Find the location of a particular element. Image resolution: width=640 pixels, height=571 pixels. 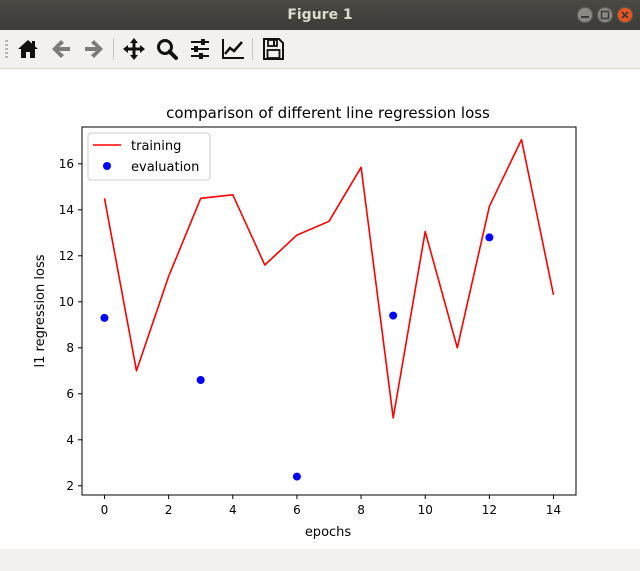

legend: training evaluation is located at coordinates (149, 156).